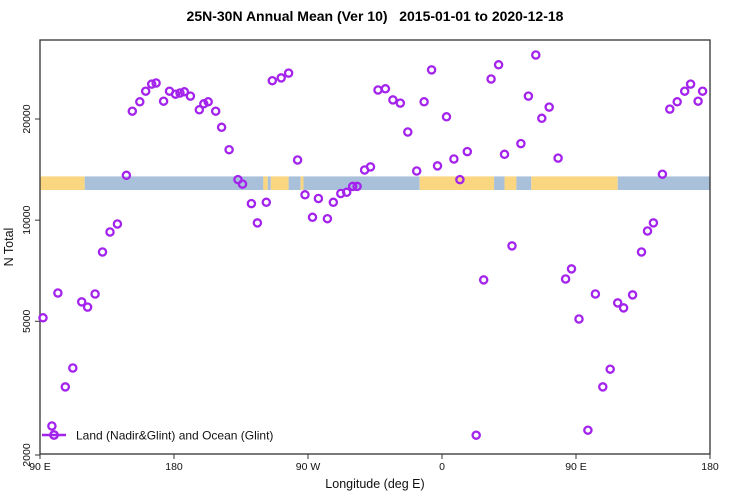  I want to click on legend-marker-icon, so click(54, 435).